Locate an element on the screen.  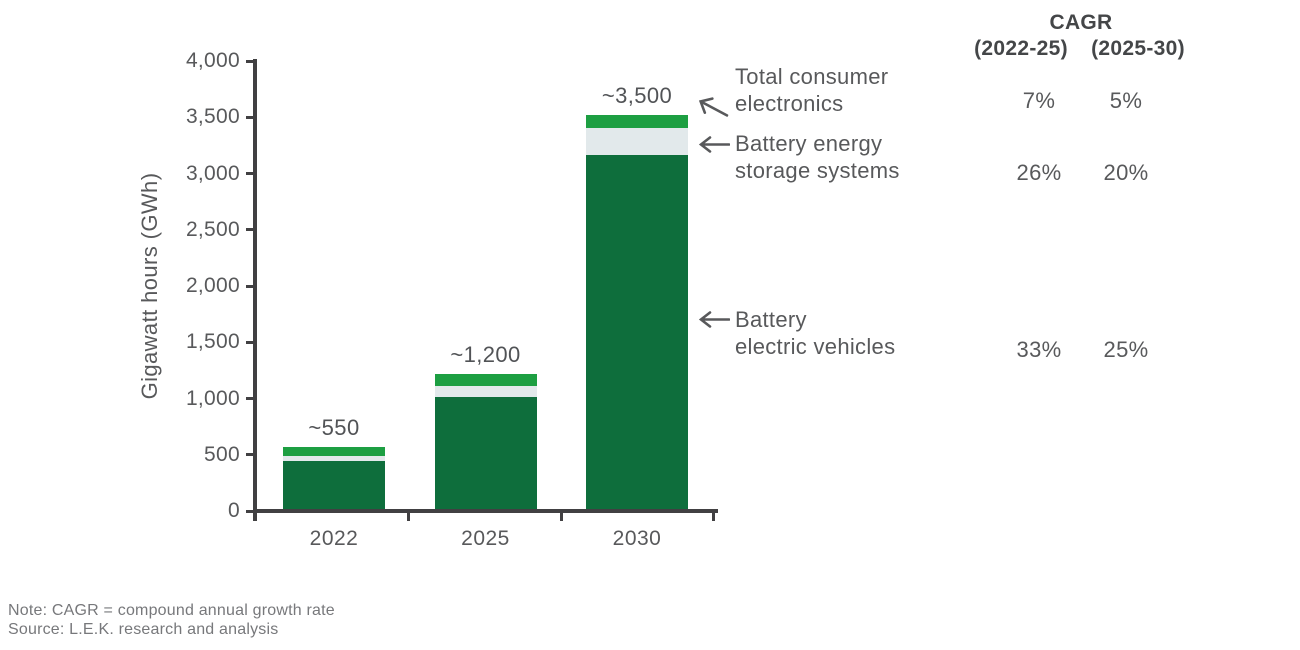
legend-bev-line2: electric vehicles is located at coordinates (815, 346).